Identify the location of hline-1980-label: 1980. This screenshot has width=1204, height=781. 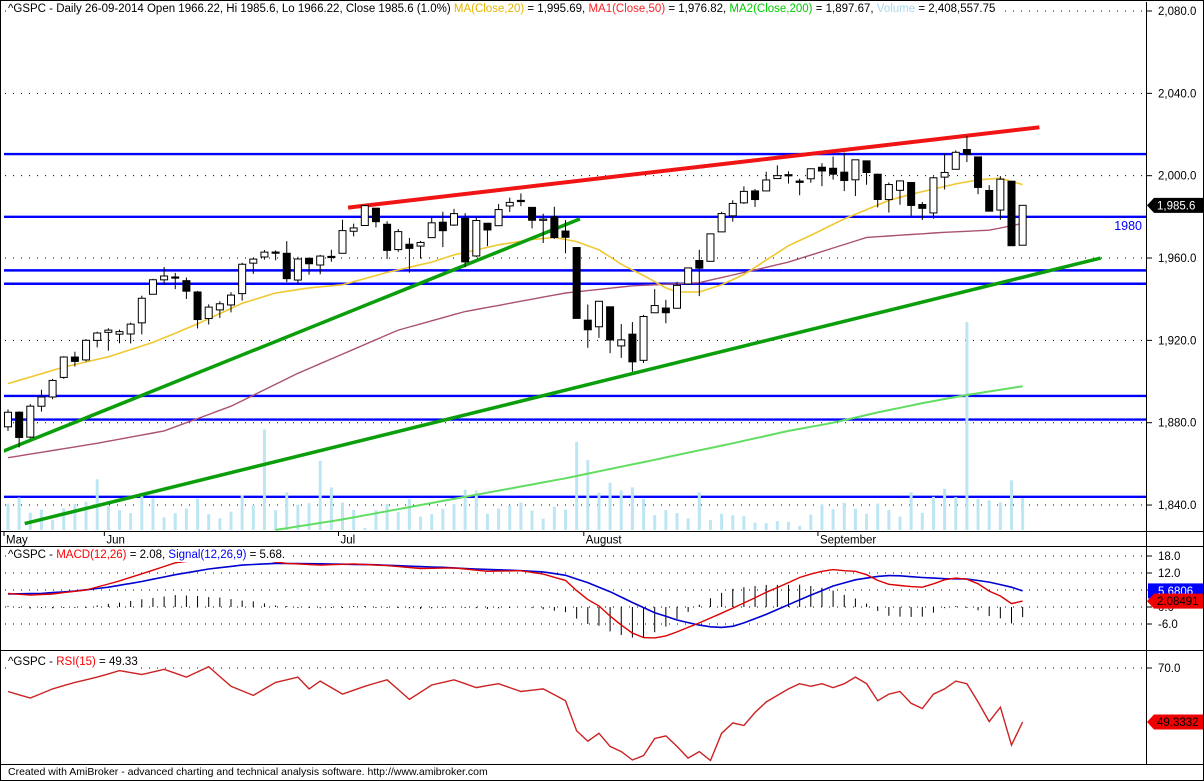
(1128, 226).